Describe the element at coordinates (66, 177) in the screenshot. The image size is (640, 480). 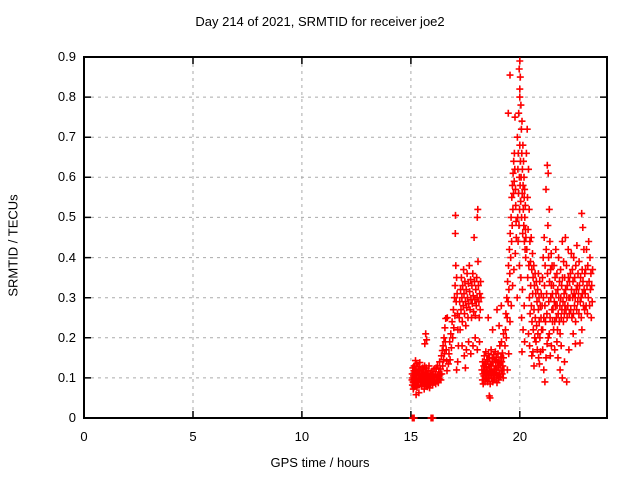
I see `y-tick-label: 0.6` at that location.